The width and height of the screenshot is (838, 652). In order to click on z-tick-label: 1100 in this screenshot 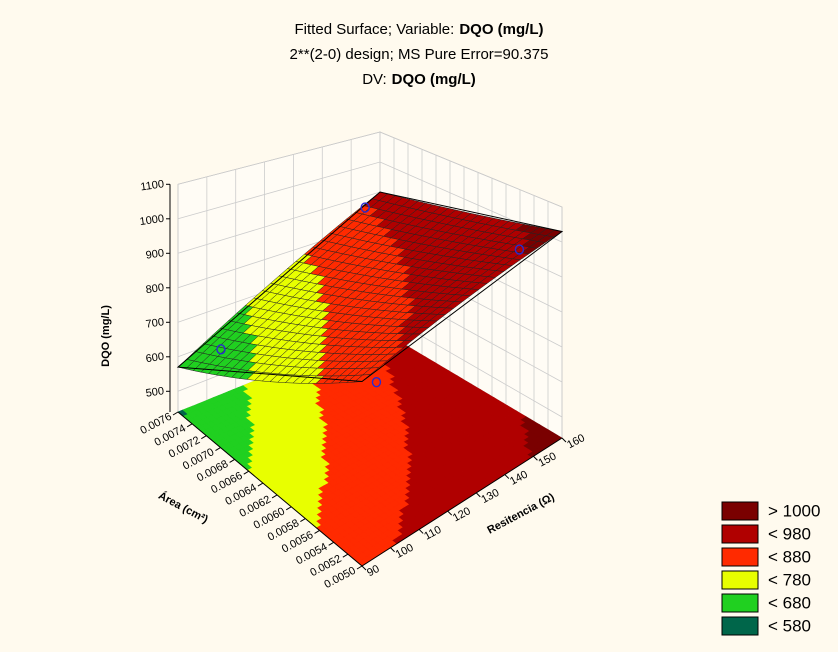, I will do `click(152, 185)`.